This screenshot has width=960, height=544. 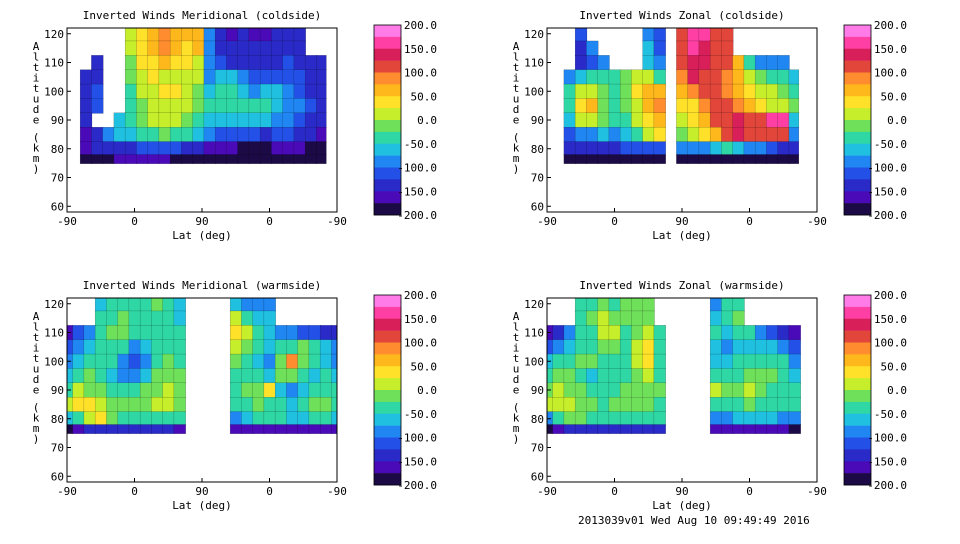 What do you see at coordinates (516, 120) in the screenshot?
I see `y-axis-label-char: e` at bounding box center [516, 120].